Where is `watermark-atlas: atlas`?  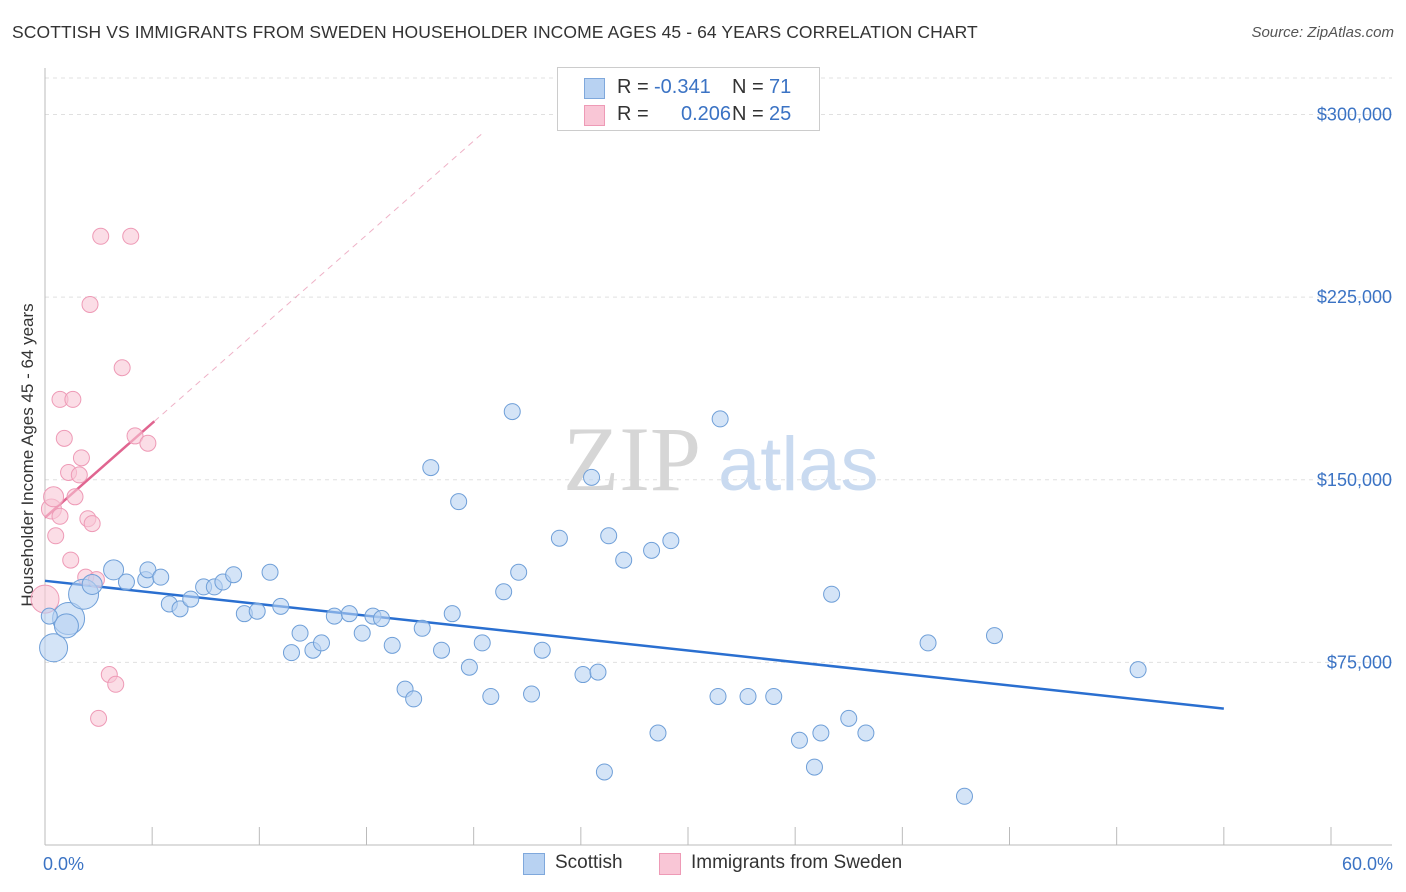
watermark-atlas: atlas is located at coordinates (798, 464).